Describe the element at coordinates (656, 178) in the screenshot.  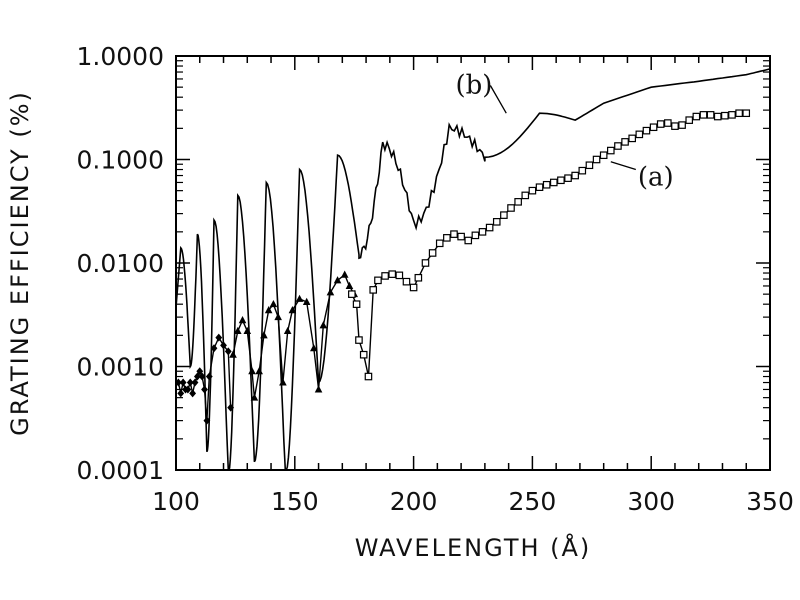
I see `series-a-label: (a)` at that location.